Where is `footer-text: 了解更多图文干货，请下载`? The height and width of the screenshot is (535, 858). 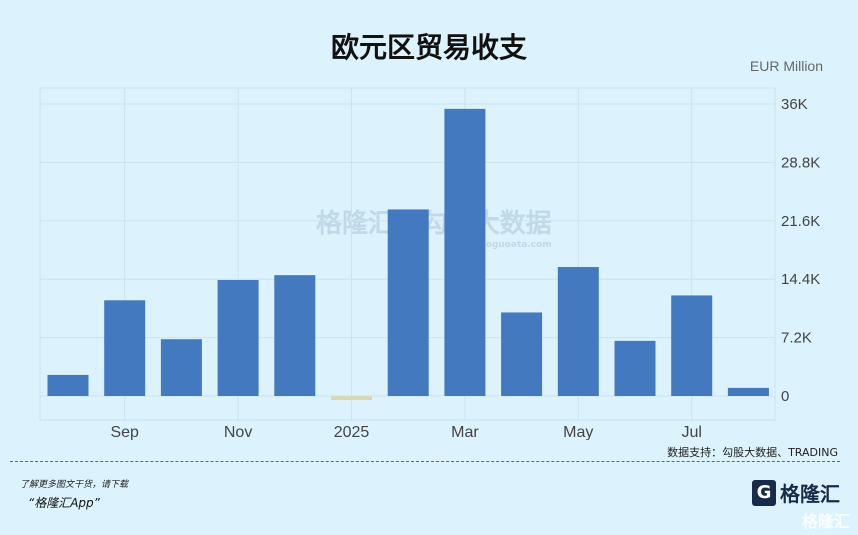
footer-text: 了解更多图文干货，请下载 is located at coordinates (74, 485).